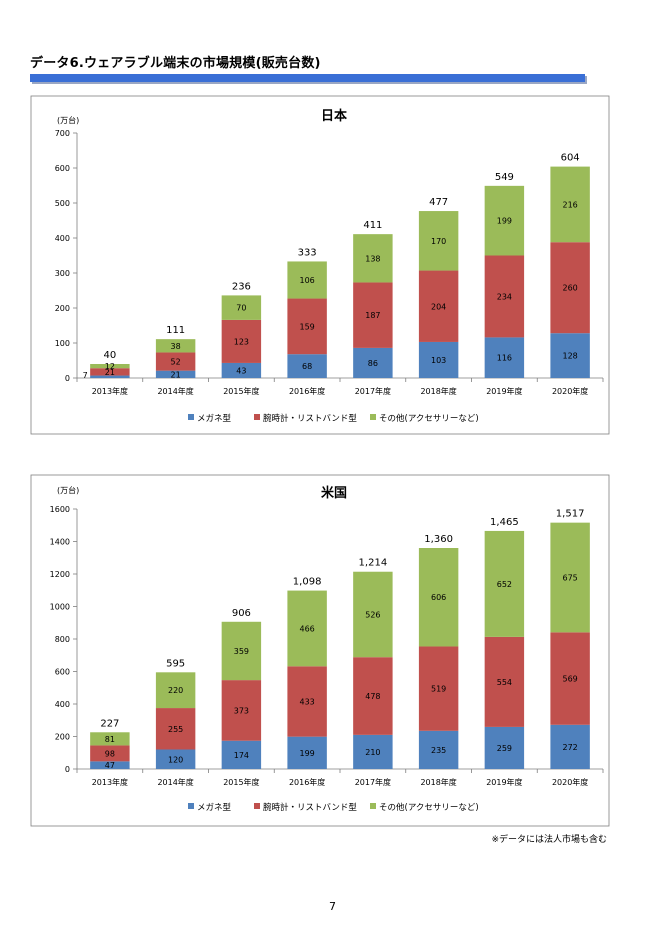 The height and width of the screenshot is (941, 665). Describe the element at coordinates (569, 577) in the screenshot. I see `data-label: 675` at that location.